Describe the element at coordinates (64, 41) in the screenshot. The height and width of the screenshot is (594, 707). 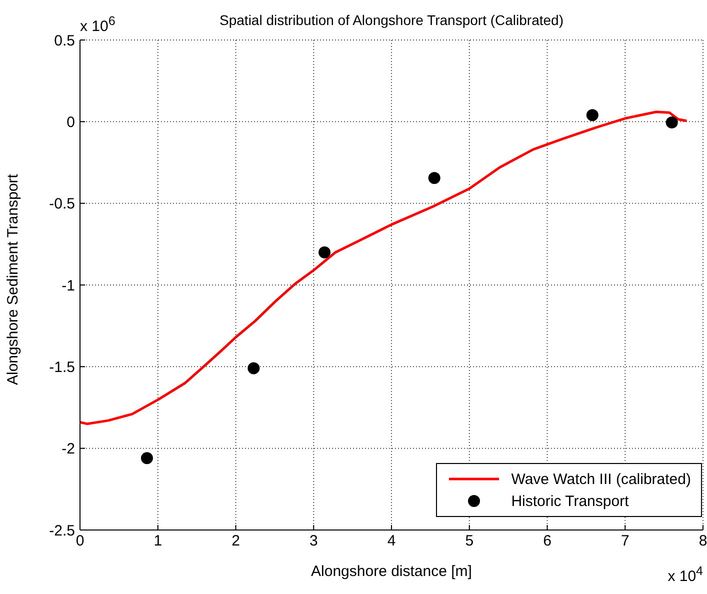
I see `y-tick-label: 0.5` at that location.